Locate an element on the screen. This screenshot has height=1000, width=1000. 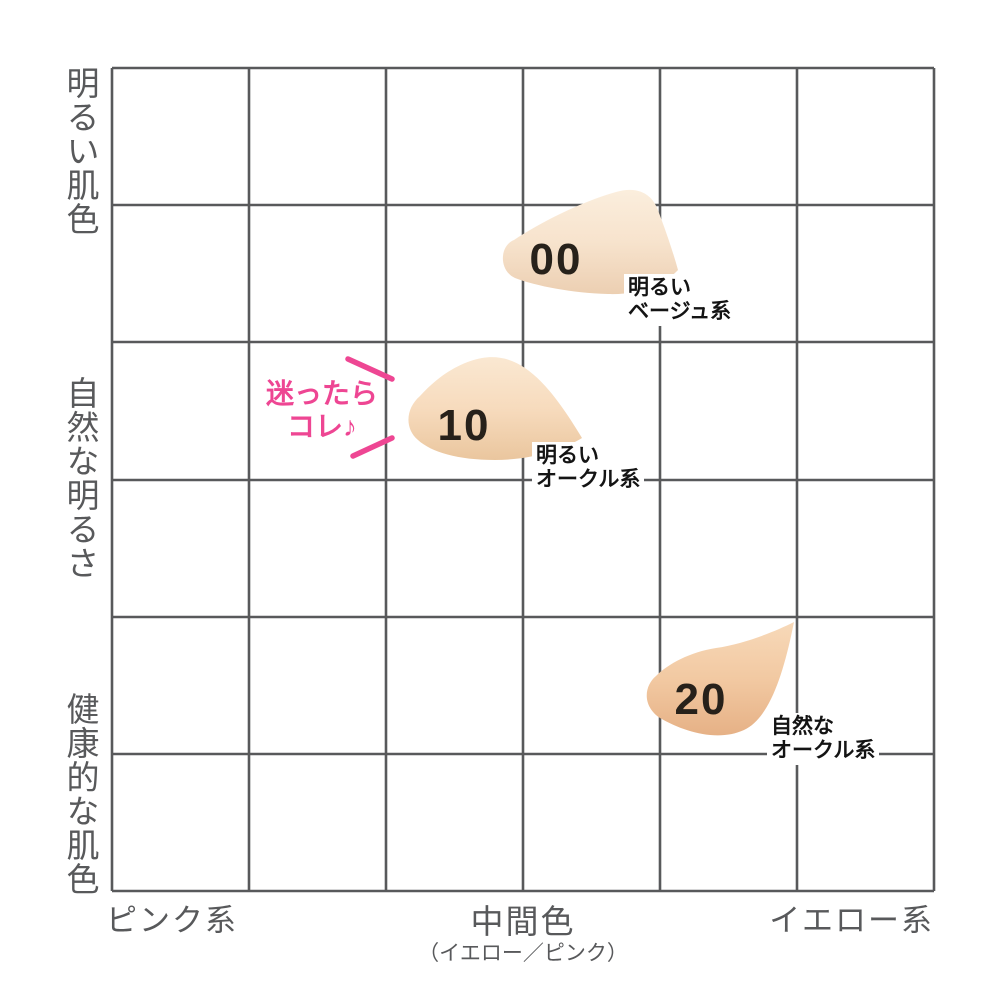
swatch-label-00: 明るい ベージュ系 is located at coordinates (680, 300).